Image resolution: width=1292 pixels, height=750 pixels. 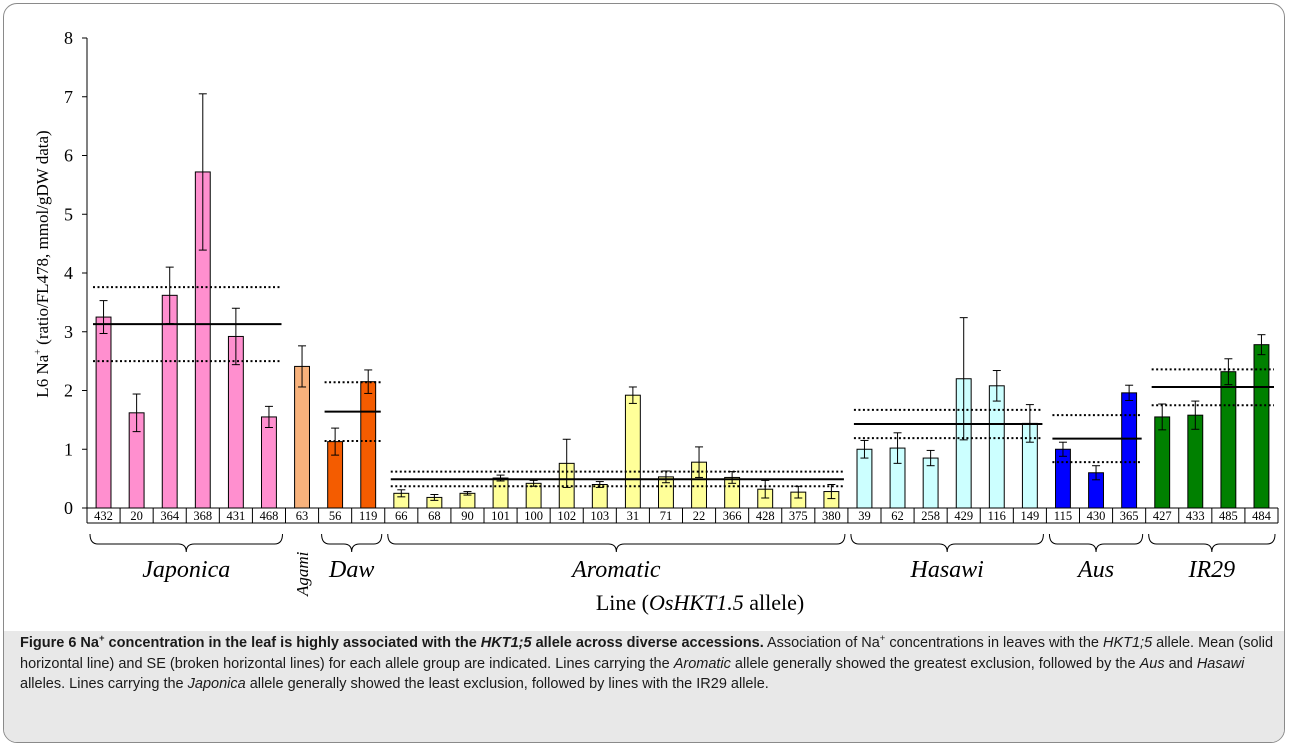 I want to click on group-label-Aromatic: Aromatic, so click(x=615, y=570).